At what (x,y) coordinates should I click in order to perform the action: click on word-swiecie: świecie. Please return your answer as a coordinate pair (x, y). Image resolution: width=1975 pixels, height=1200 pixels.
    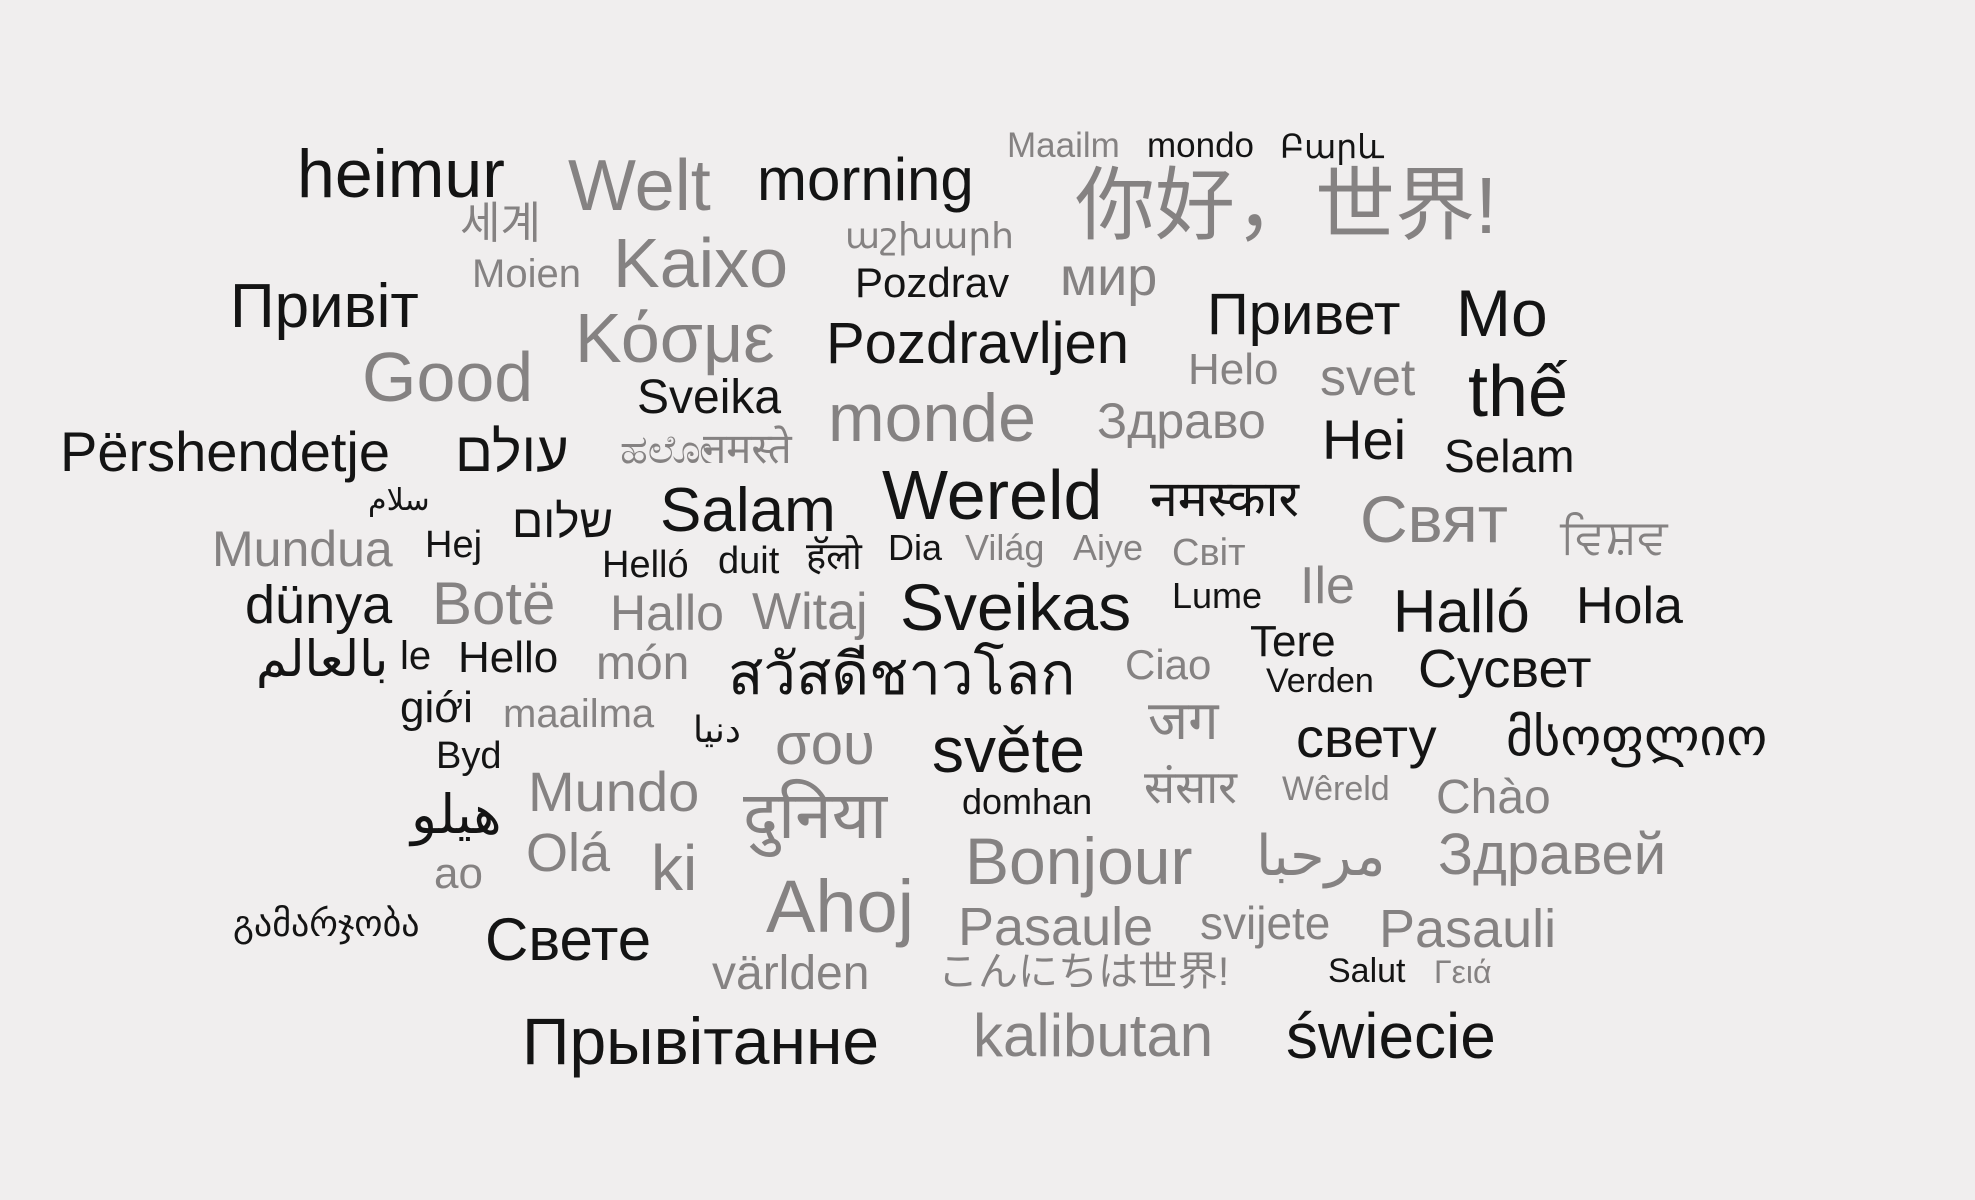
    Looking at the image, I should click on (1391, 1036).